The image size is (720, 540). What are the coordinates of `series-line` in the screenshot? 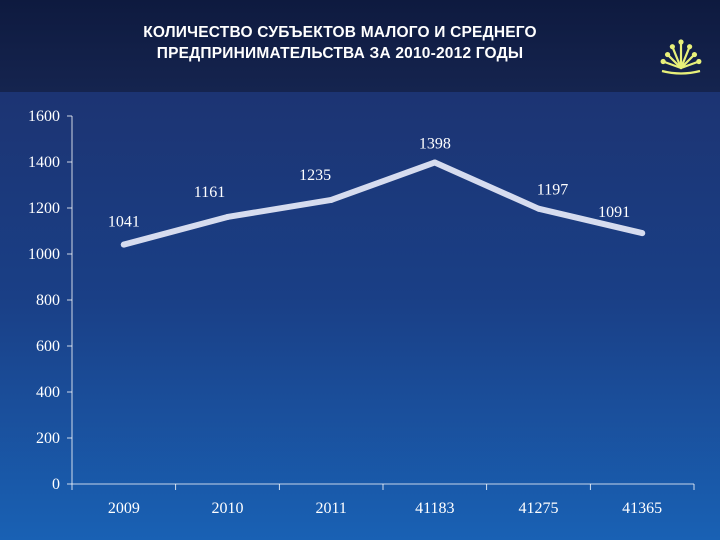 It's located at (383, 203).